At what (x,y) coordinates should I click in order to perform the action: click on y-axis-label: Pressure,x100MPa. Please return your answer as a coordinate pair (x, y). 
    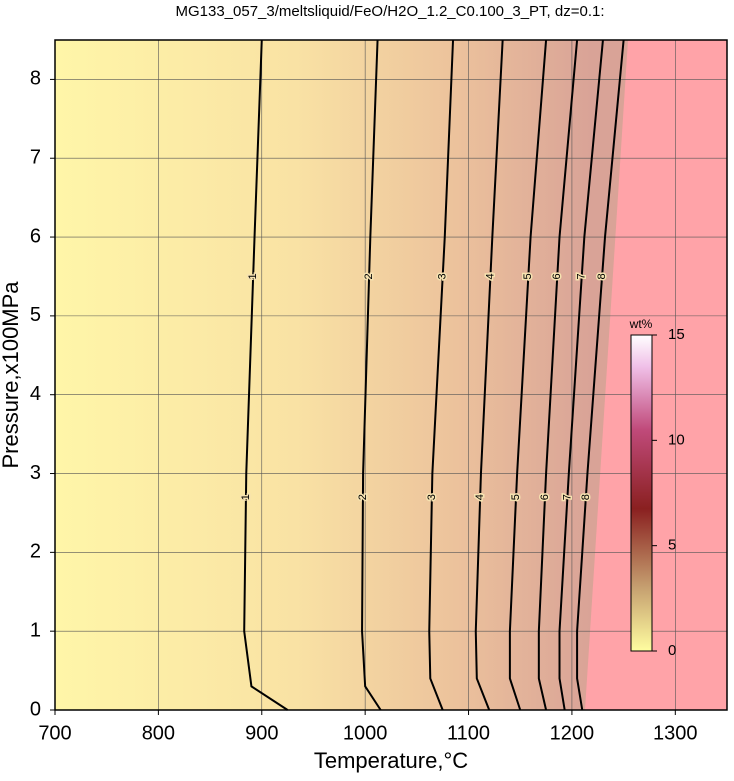
    Looking at the image, I should click on (11, 375).